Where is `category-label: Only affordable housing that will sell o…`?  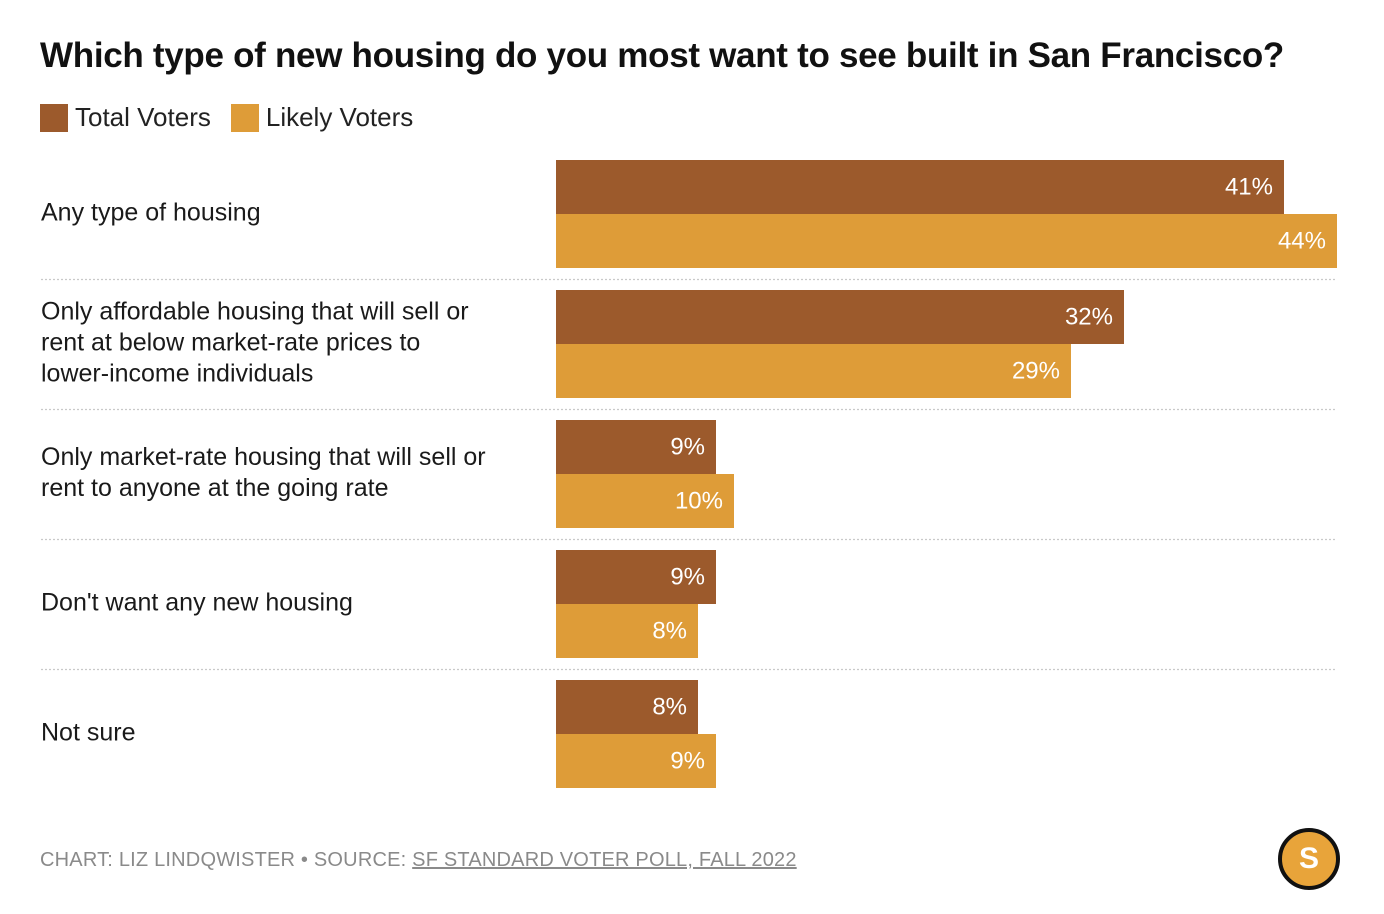
category-label: Only affordable housing that will sell o… is located at coordinates (255, 312).